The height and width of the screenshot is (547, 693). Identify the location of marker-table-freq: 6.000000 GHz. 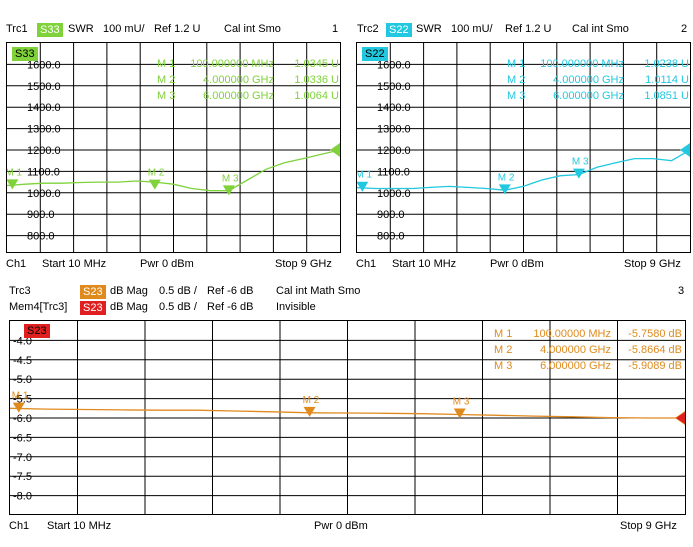
(238, 96).